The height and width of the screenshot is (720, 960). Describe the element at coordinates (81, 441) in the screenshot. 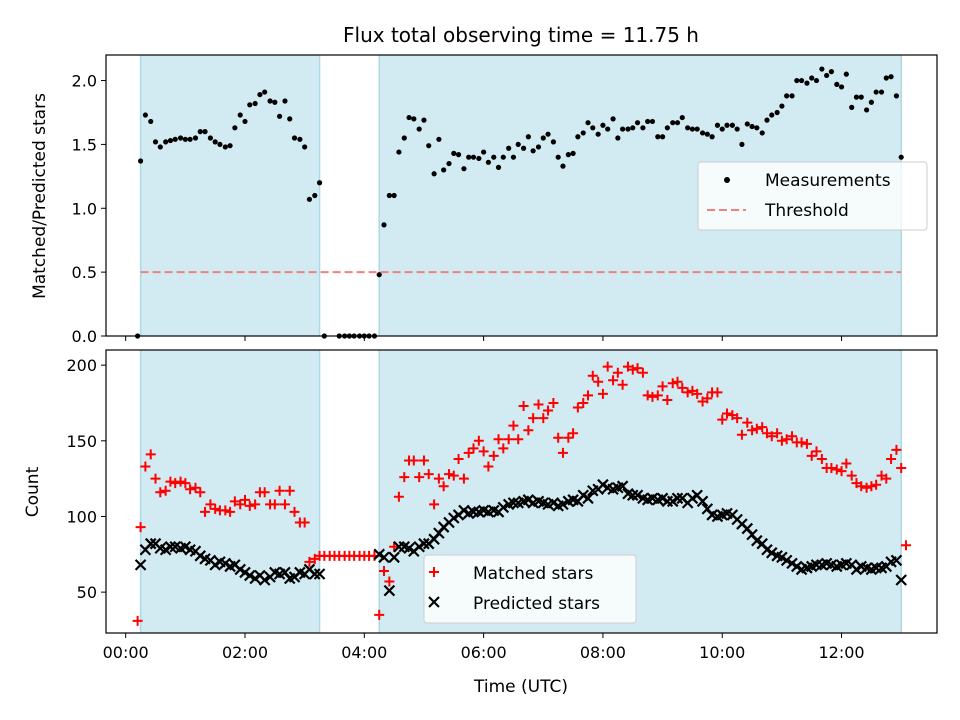

I see `y-tick-label: 150` at that location.